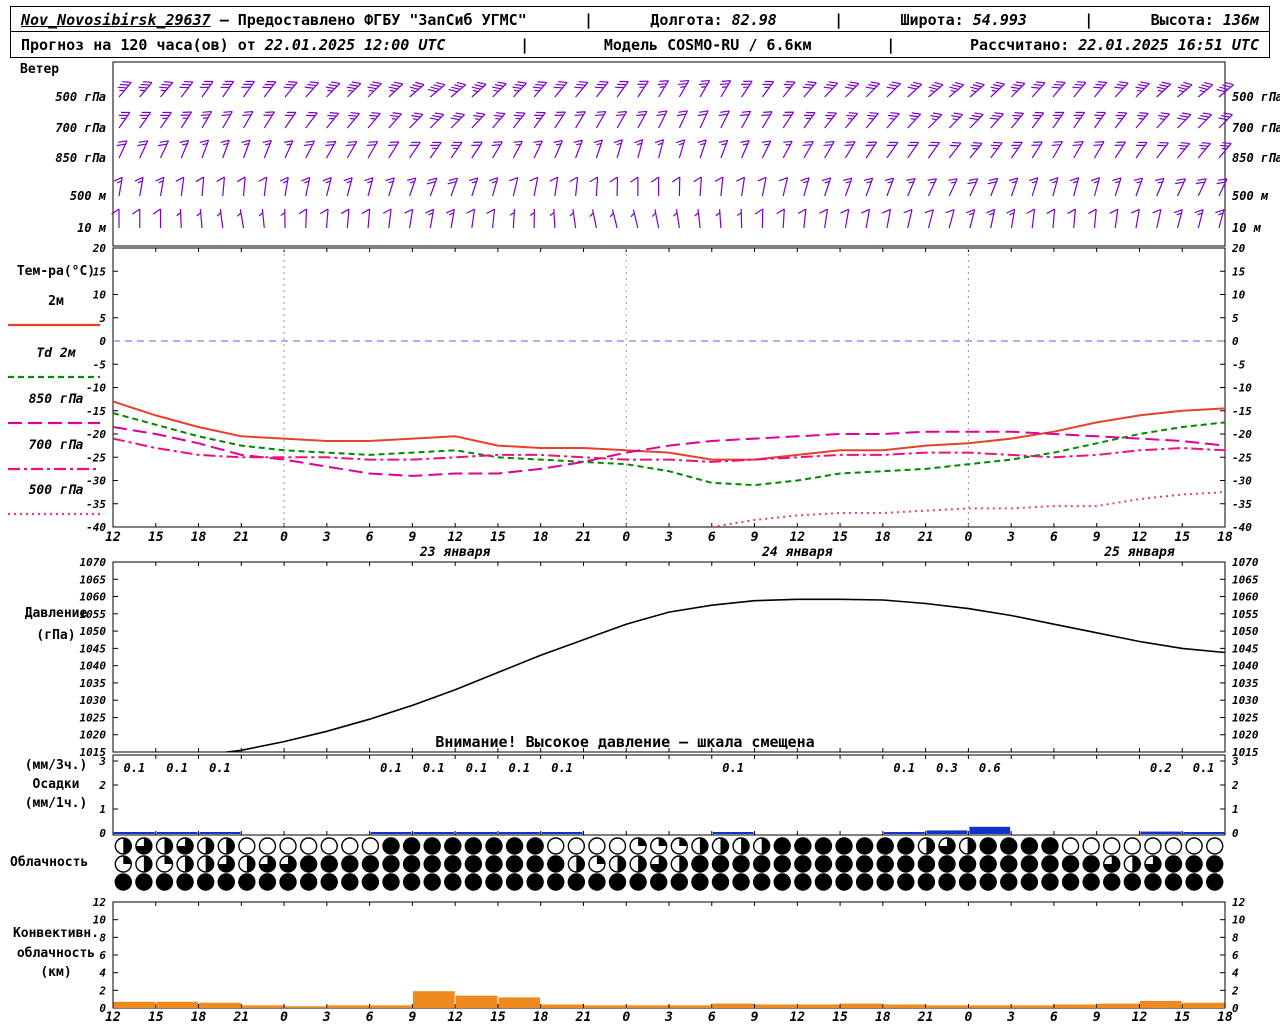 This screenshot has width=1280, height=1024. What do you see at coordinates (1161, 768) in the screenshot?
I see `svg-text: 0.2` at bounding box center [1161, 768].